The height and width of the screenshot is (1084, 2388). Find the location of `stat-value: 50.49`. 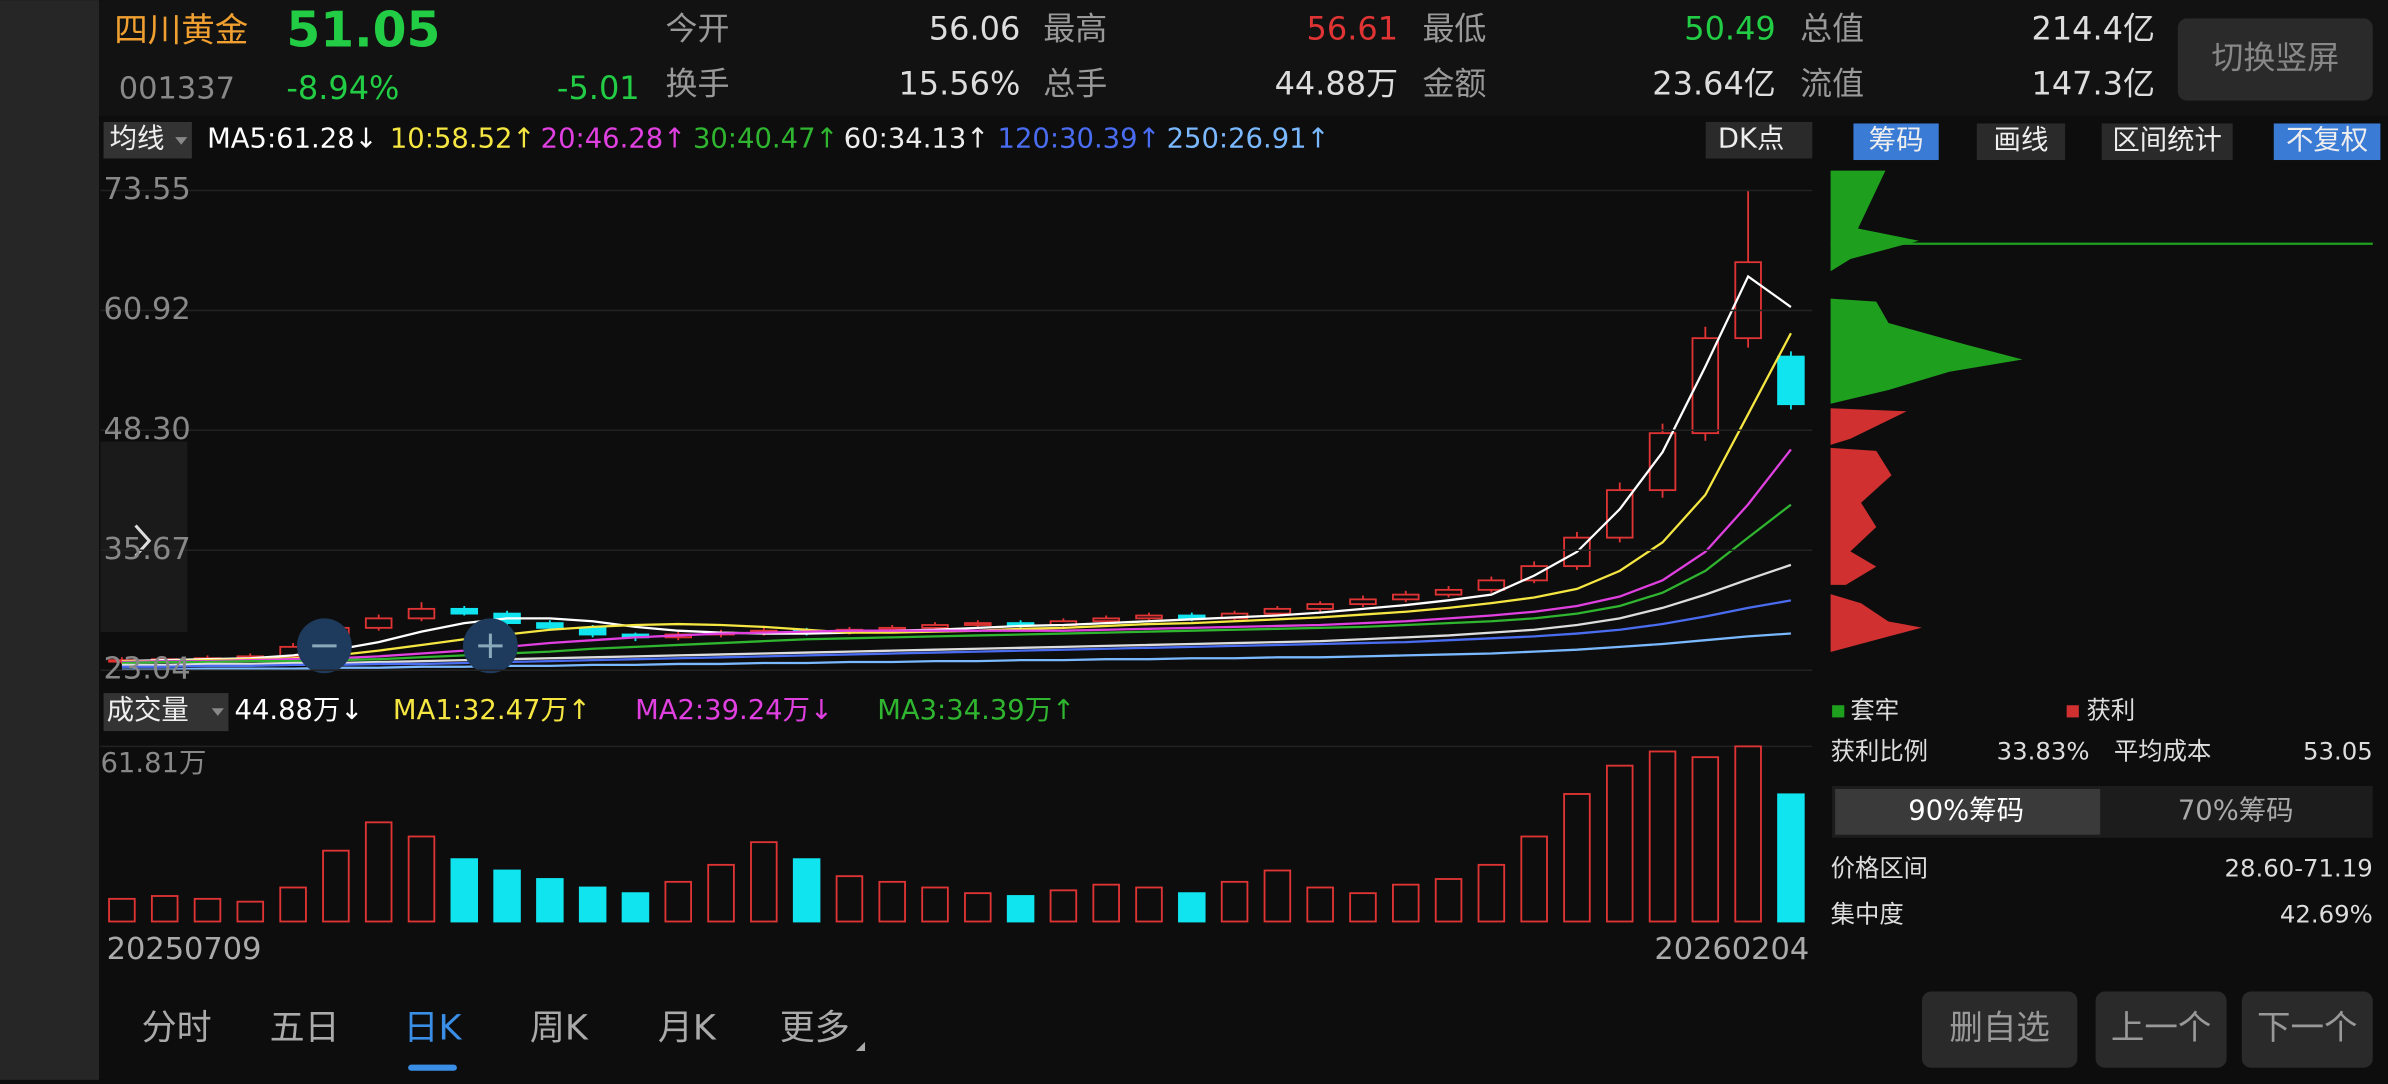

stat-value: 50.49 is located at coordinates (1730, 29).